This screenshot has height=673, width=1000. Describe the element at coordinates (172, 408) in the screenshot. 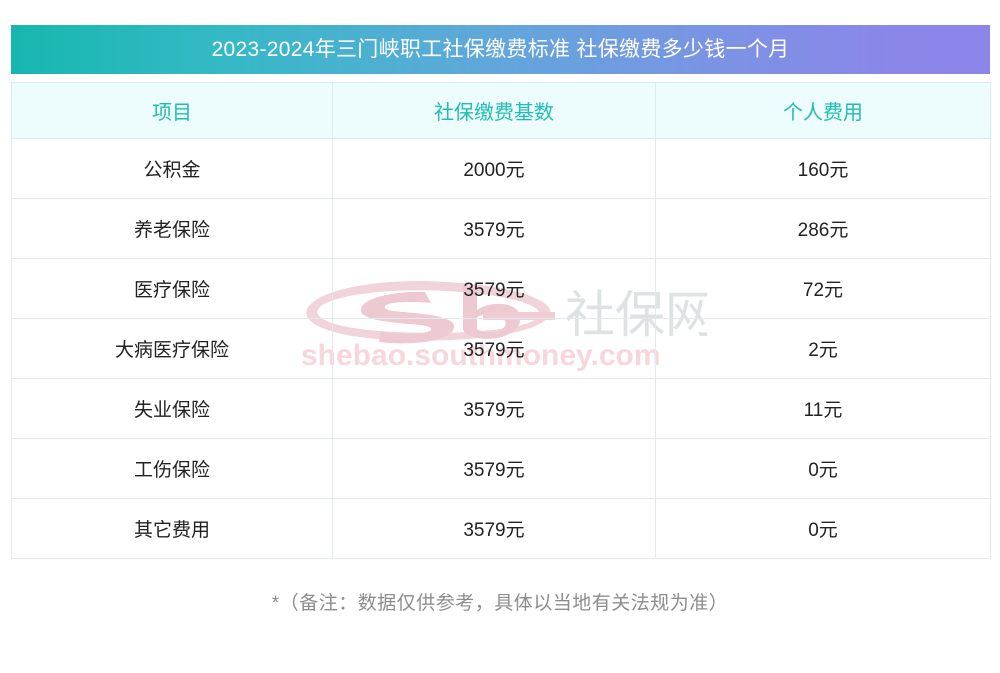

I see `cell-item: 失业保险` at that location.